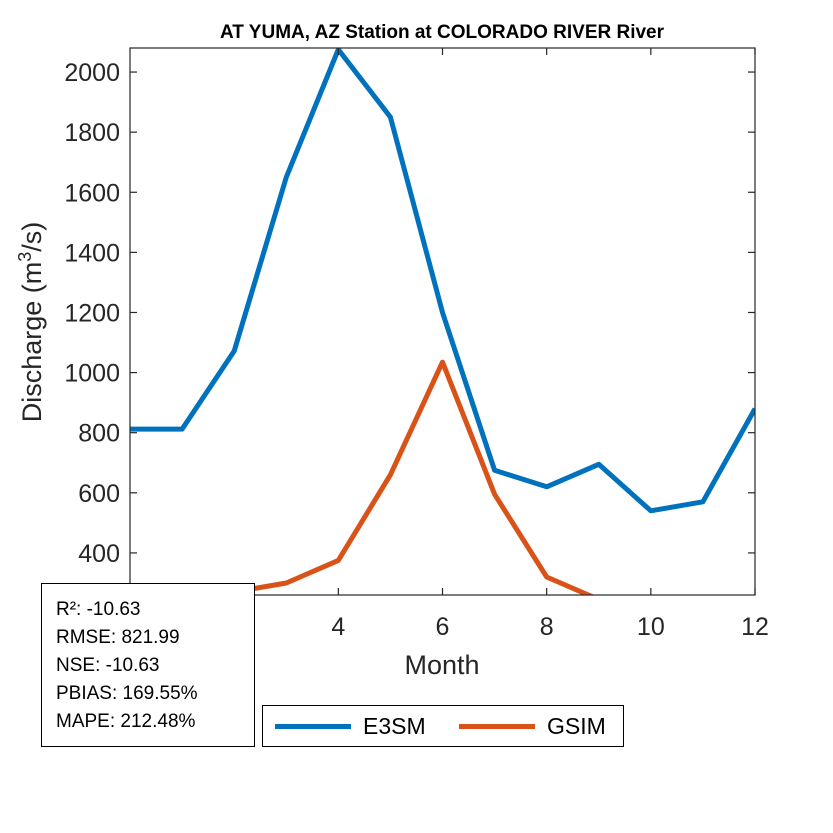 The image size is (833, 833). I want to click on y-tick-label: 1800, so click(92, 133).